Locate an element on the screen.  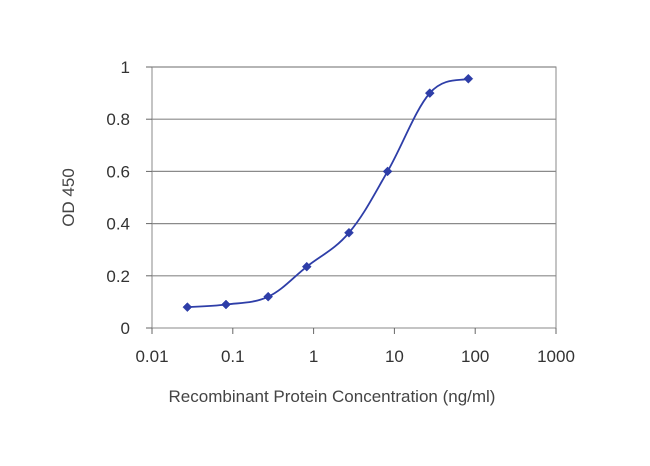
y-tick-label: 0.4 is located at coordinates (118, 224).